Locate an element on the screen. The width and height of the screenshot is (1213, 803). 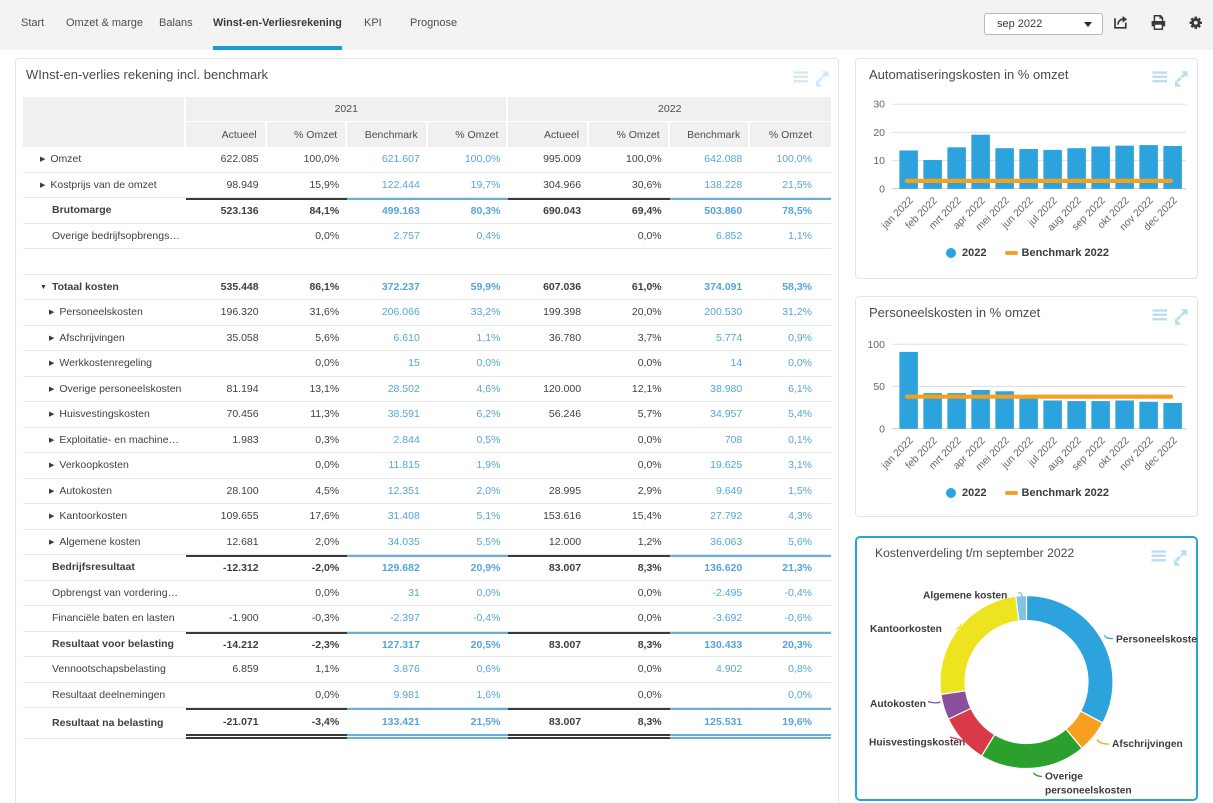
svg-text: 10 is located at coordinates (879, 161).